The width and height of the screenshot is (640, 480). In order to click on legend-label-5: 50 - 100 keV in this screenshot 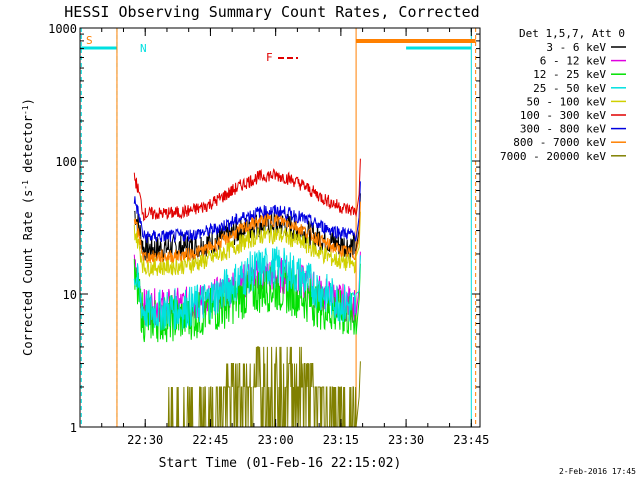, I will do `click(567, 101)`.